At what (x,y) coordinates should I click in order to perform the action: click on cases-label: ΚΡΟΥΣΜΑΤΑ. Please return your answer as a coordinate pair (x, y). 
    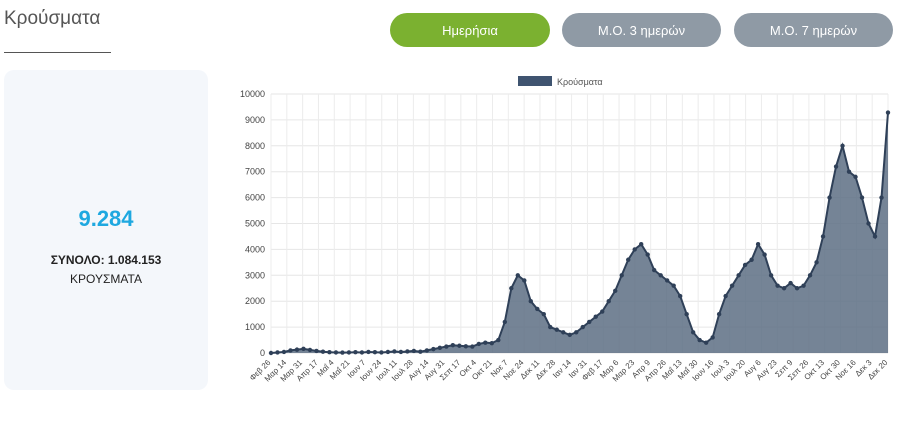
    Looking at the image, I should click on (106, 279).